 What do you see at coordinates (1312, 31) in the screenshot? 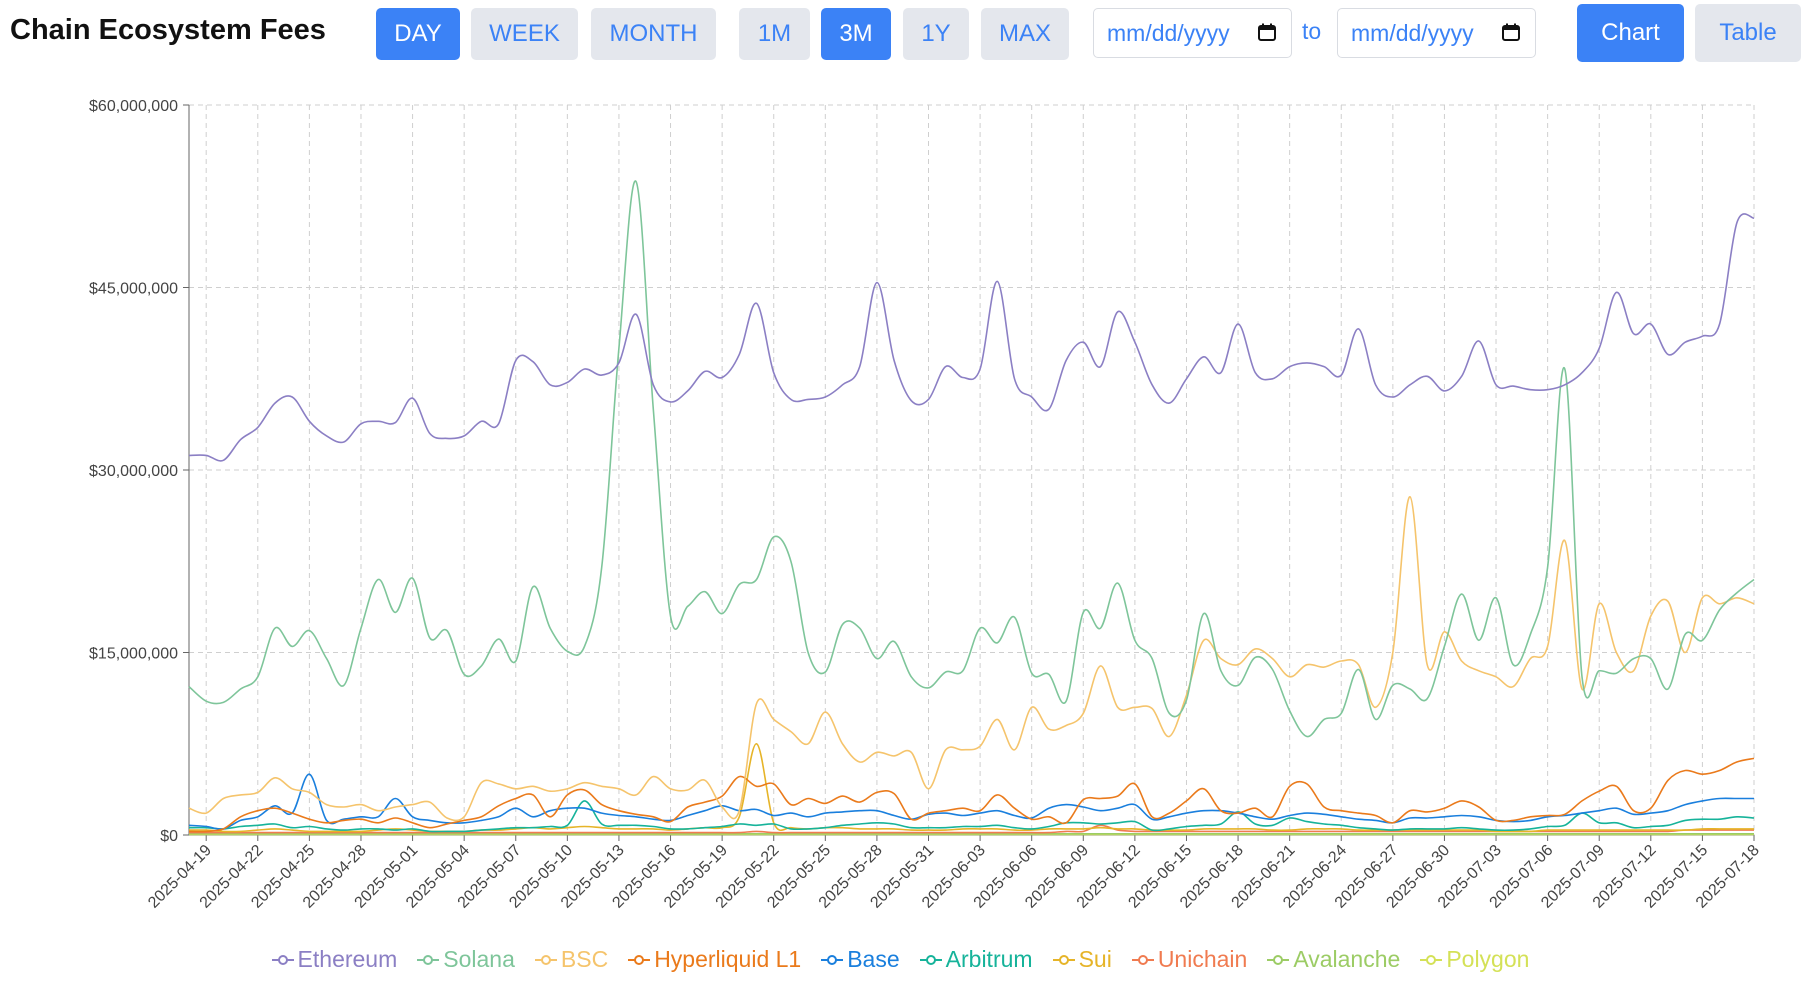
I see `date-range-separator: to` at bounding box center [1312, 31].